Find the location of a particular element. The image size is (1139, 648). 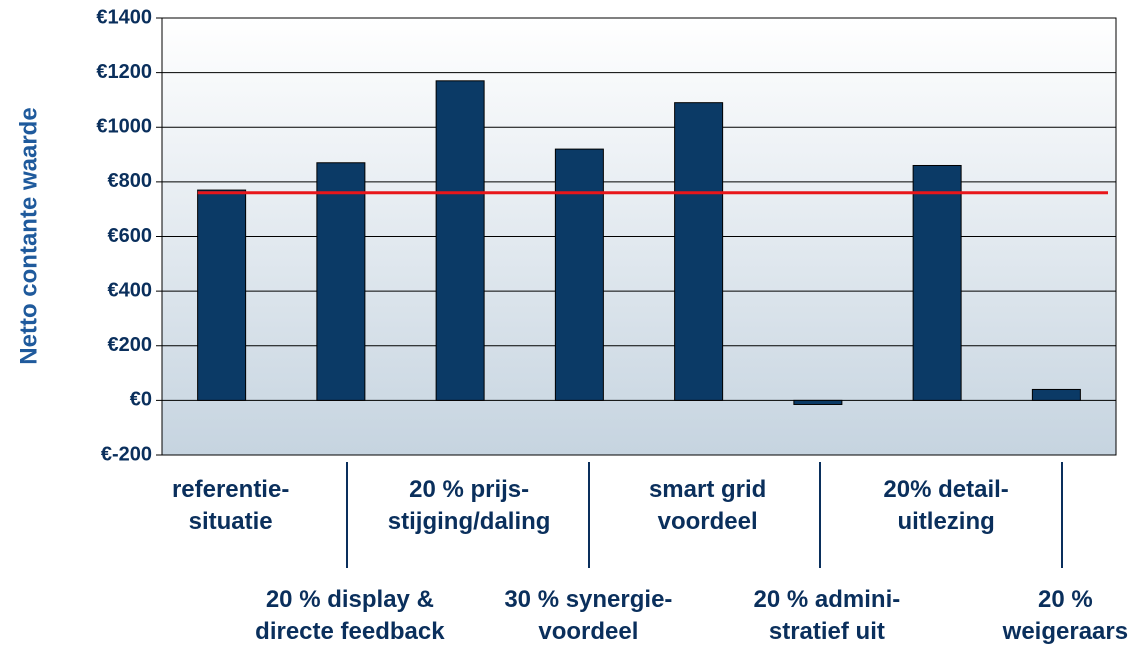

x-tick-label: 20% detail- uitlezing is located at coordinates (946, 505).